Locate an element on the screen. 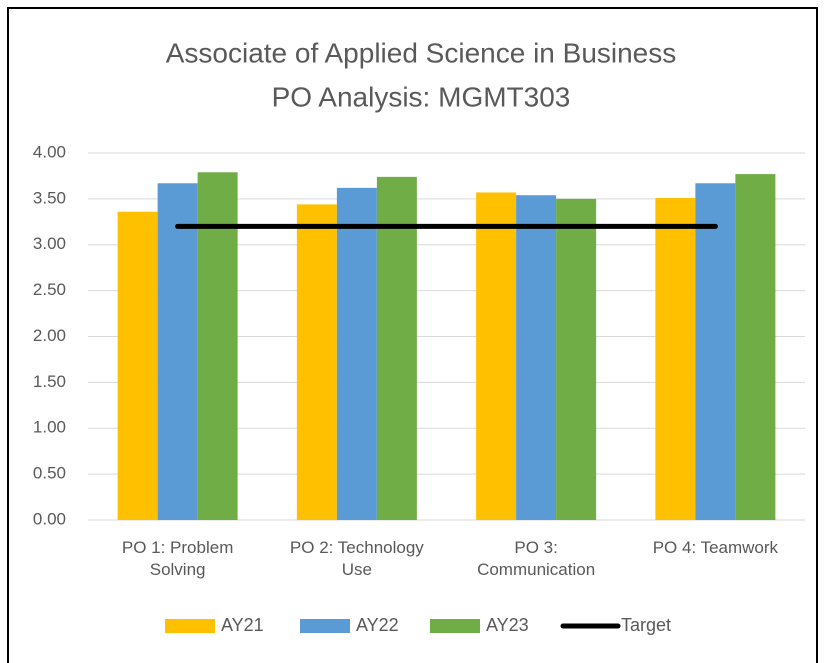 The image size is (826, 663). legend-label: AY22 is located at coordinates (377, 625).